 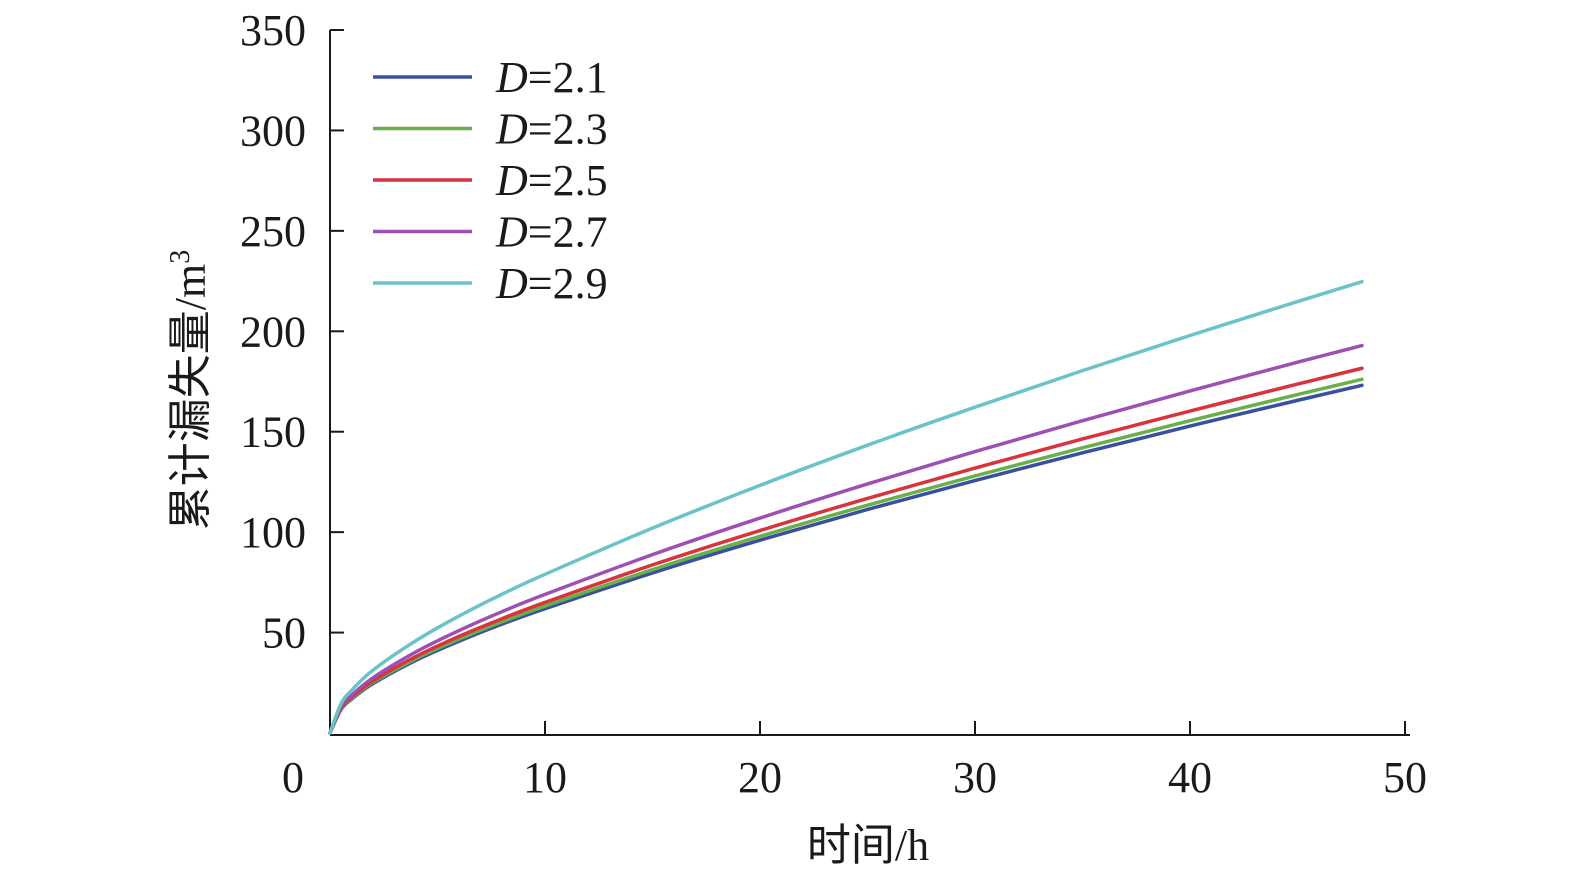 What do you see at coordinates (1190, 777) in the screenshot?
I see `x-tick-label: 40` at bounding box center [1190, 777].